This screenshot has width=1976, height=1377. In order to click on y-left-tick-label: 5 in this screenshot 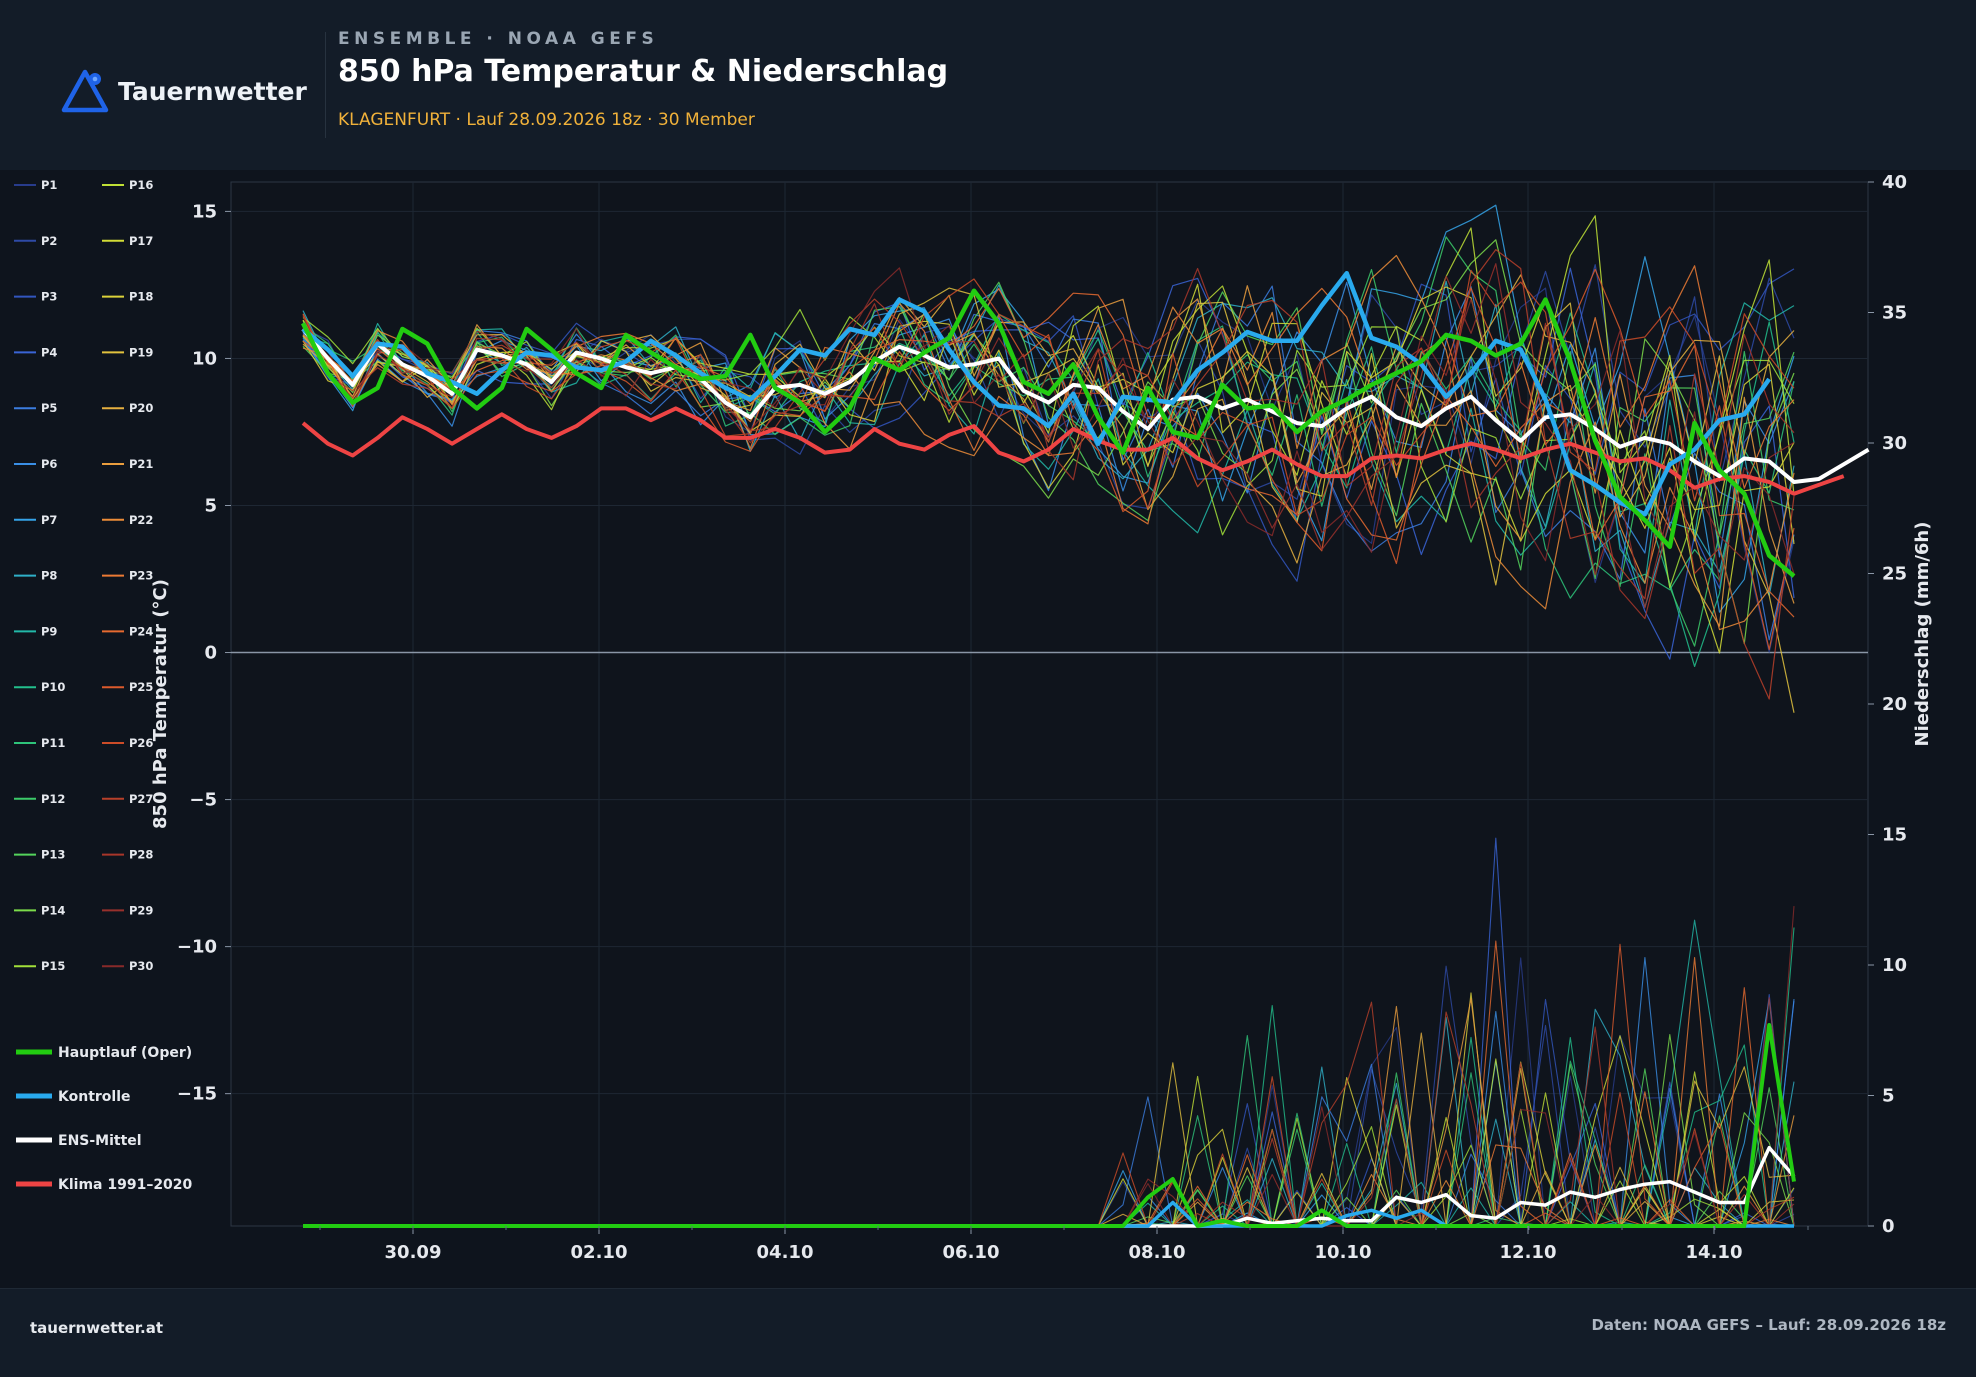, I will do `click(210, 505)`.